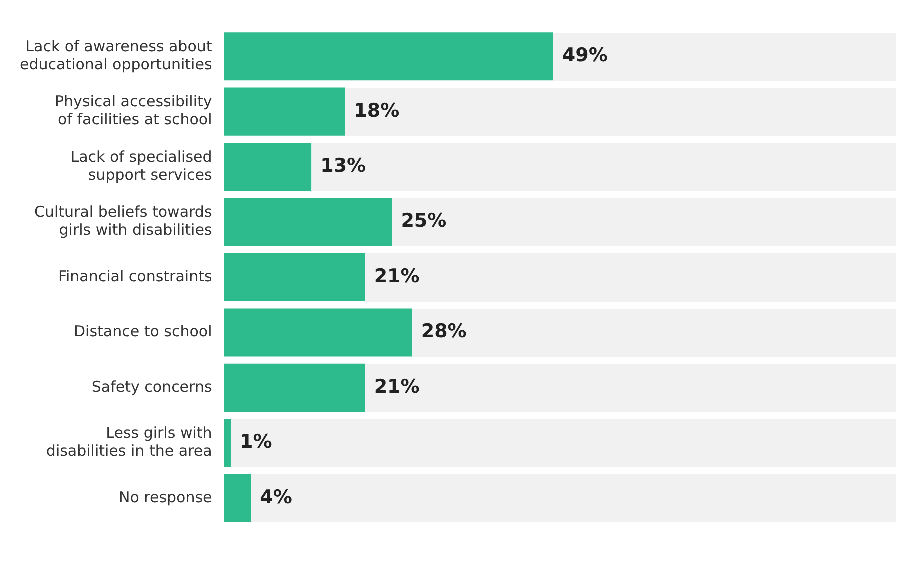 This screenshot has width=904, height=564. What do you see at coordinates (585, 55) in the screenshot?
I see `data-label: 49%` at bounding box center [585, 55].